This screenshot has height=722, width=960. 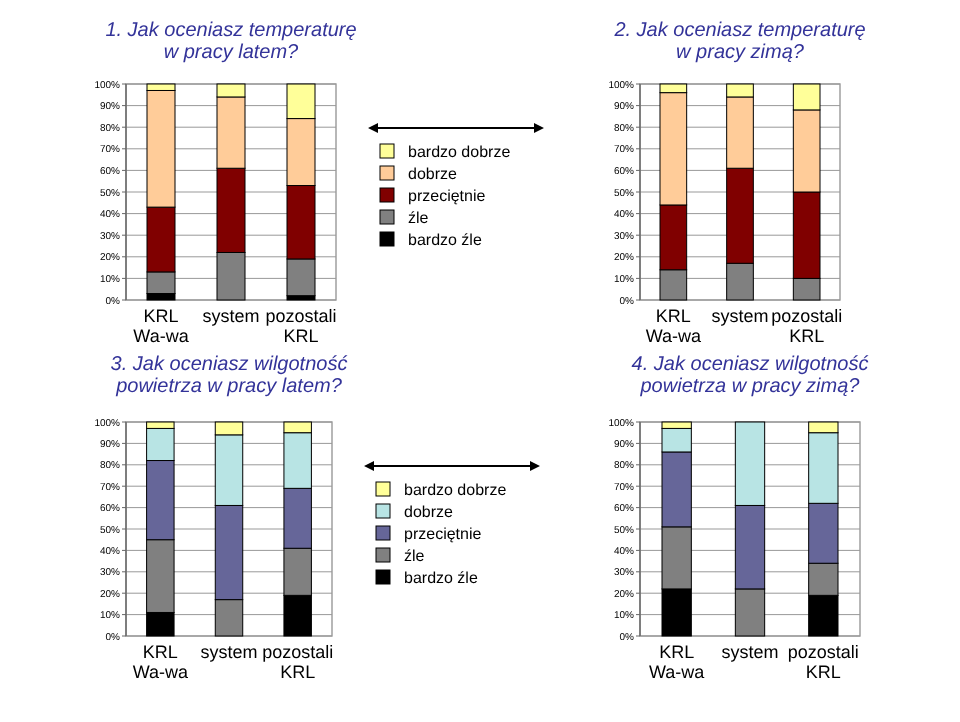 What do you see at coordinates (739, 42) in the screenshot?
I see `chart-title: 2. Jak oceniasz temperaturę w pracy zimą?` at bounding box center [739, 42].